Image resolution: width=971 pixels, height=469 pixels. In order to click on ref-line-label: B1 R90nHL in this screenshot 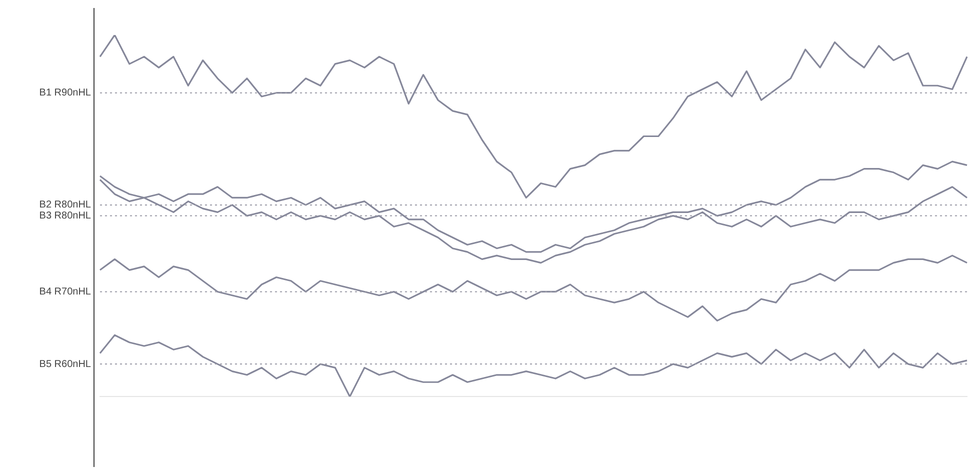, I will do `click(65, 93)`.